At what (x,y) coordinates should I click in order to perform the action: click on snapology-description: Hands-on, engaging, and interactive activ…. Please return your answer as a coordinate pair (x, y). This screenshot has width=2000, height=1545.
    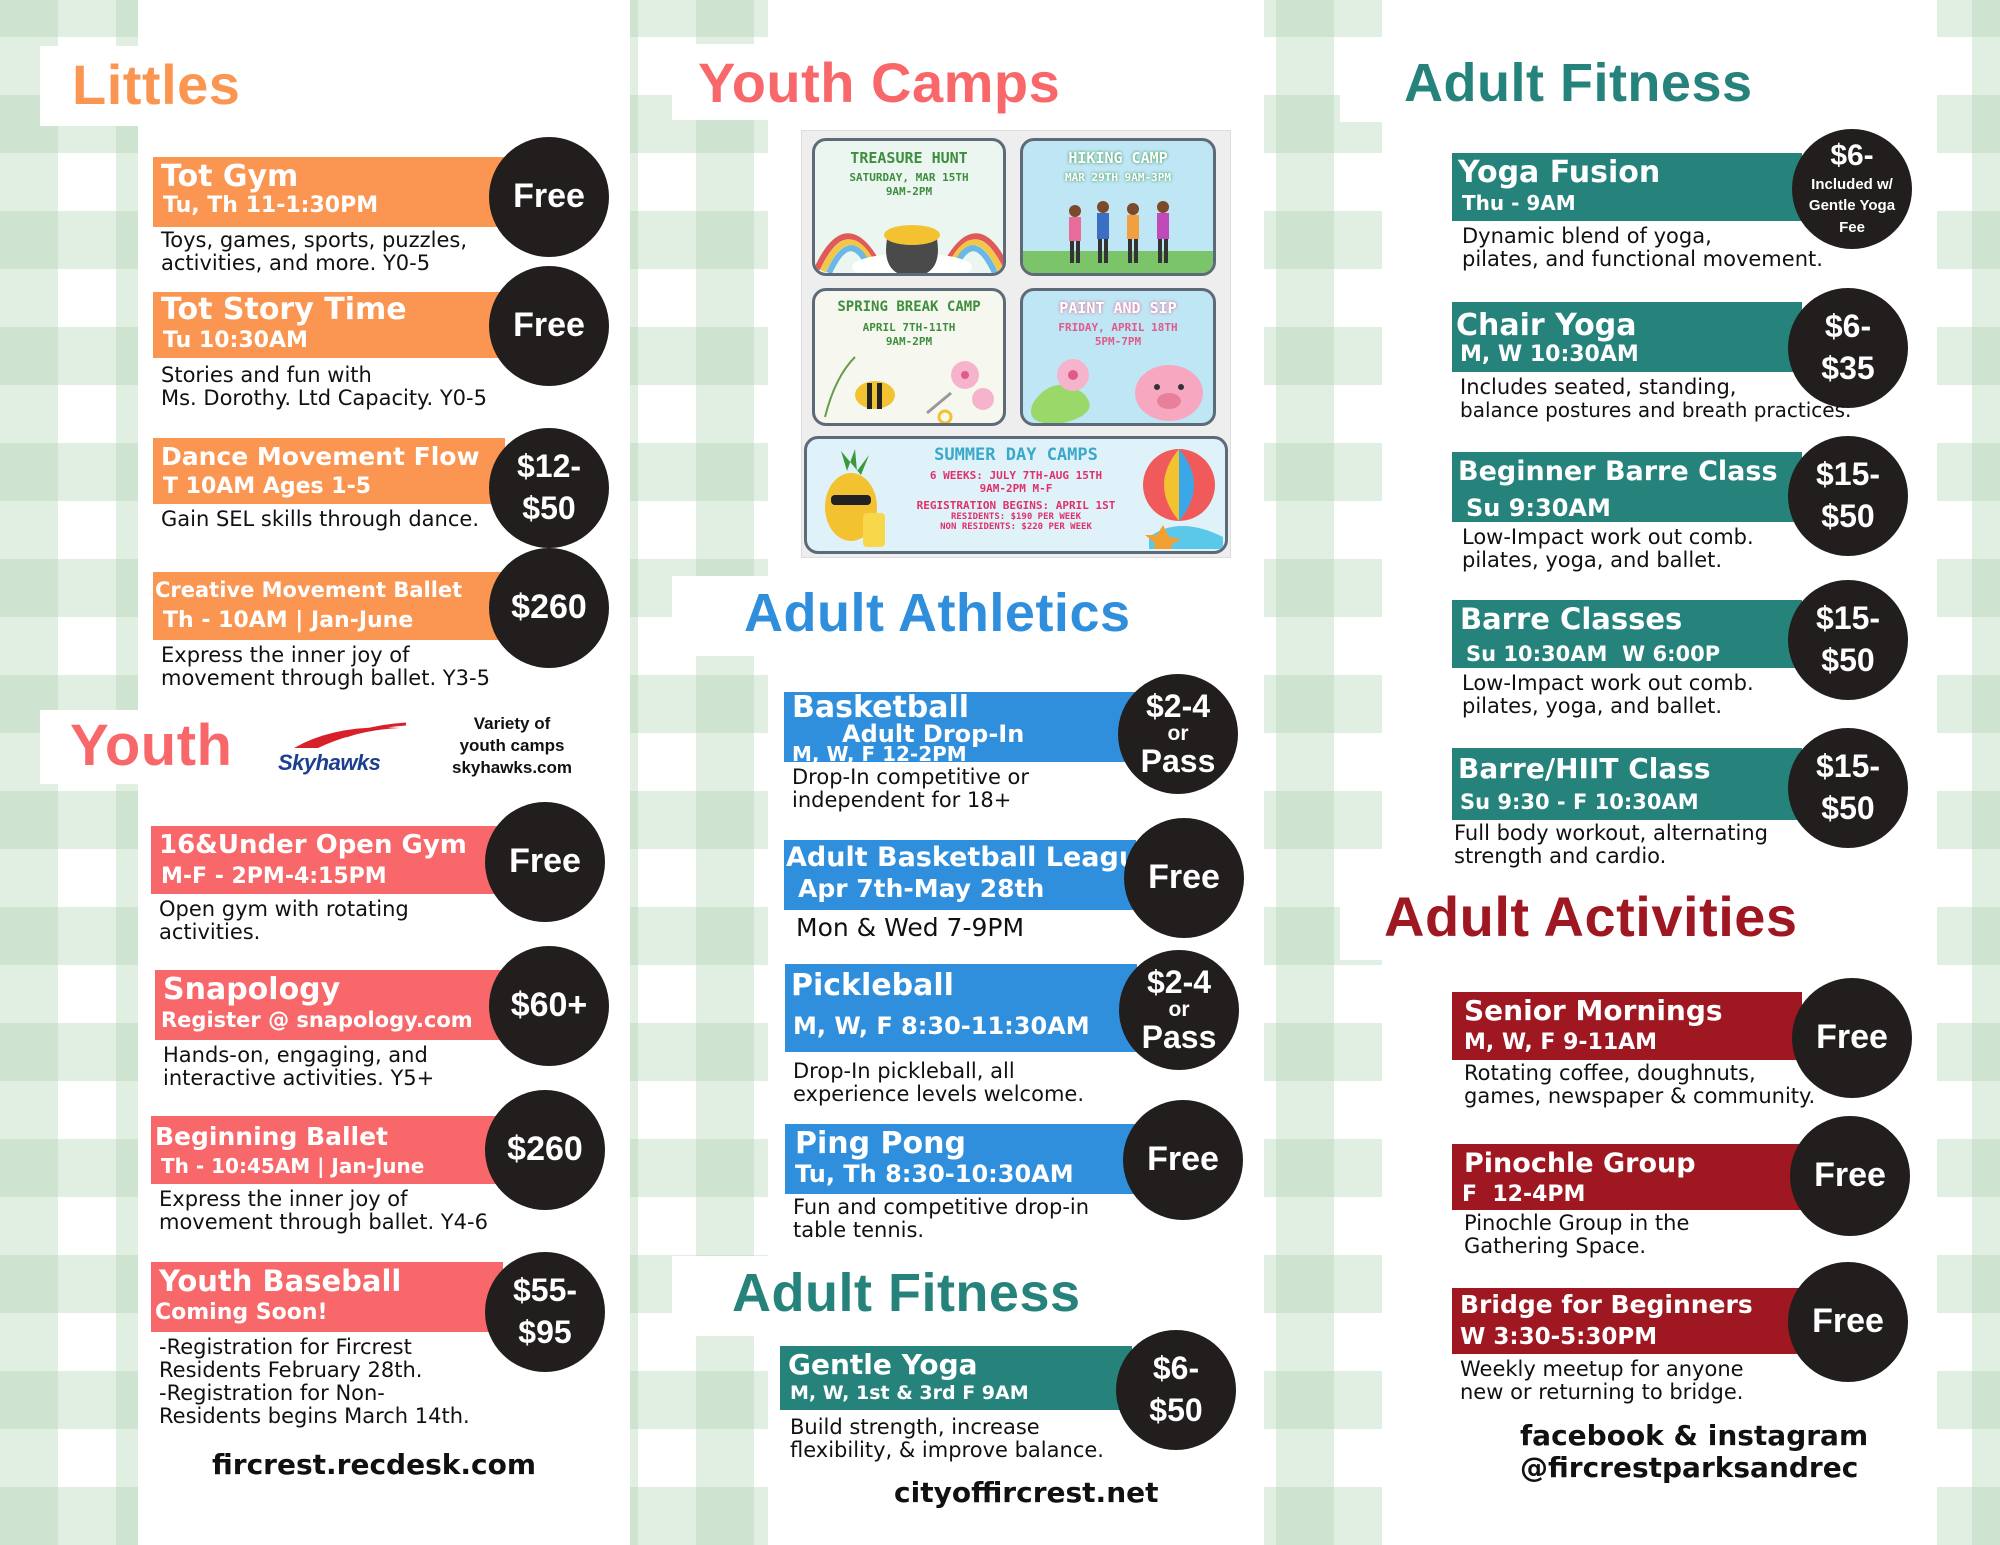
    Looking at the image, I should click on (299, 1066).